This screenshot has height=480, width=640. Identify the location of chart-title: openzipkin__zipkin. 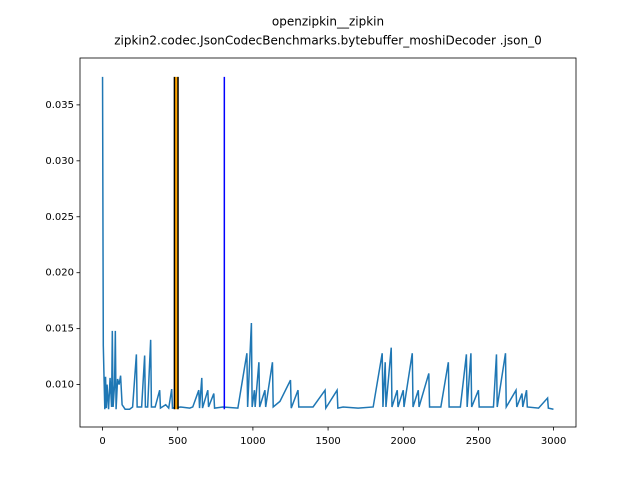
(328, 22).